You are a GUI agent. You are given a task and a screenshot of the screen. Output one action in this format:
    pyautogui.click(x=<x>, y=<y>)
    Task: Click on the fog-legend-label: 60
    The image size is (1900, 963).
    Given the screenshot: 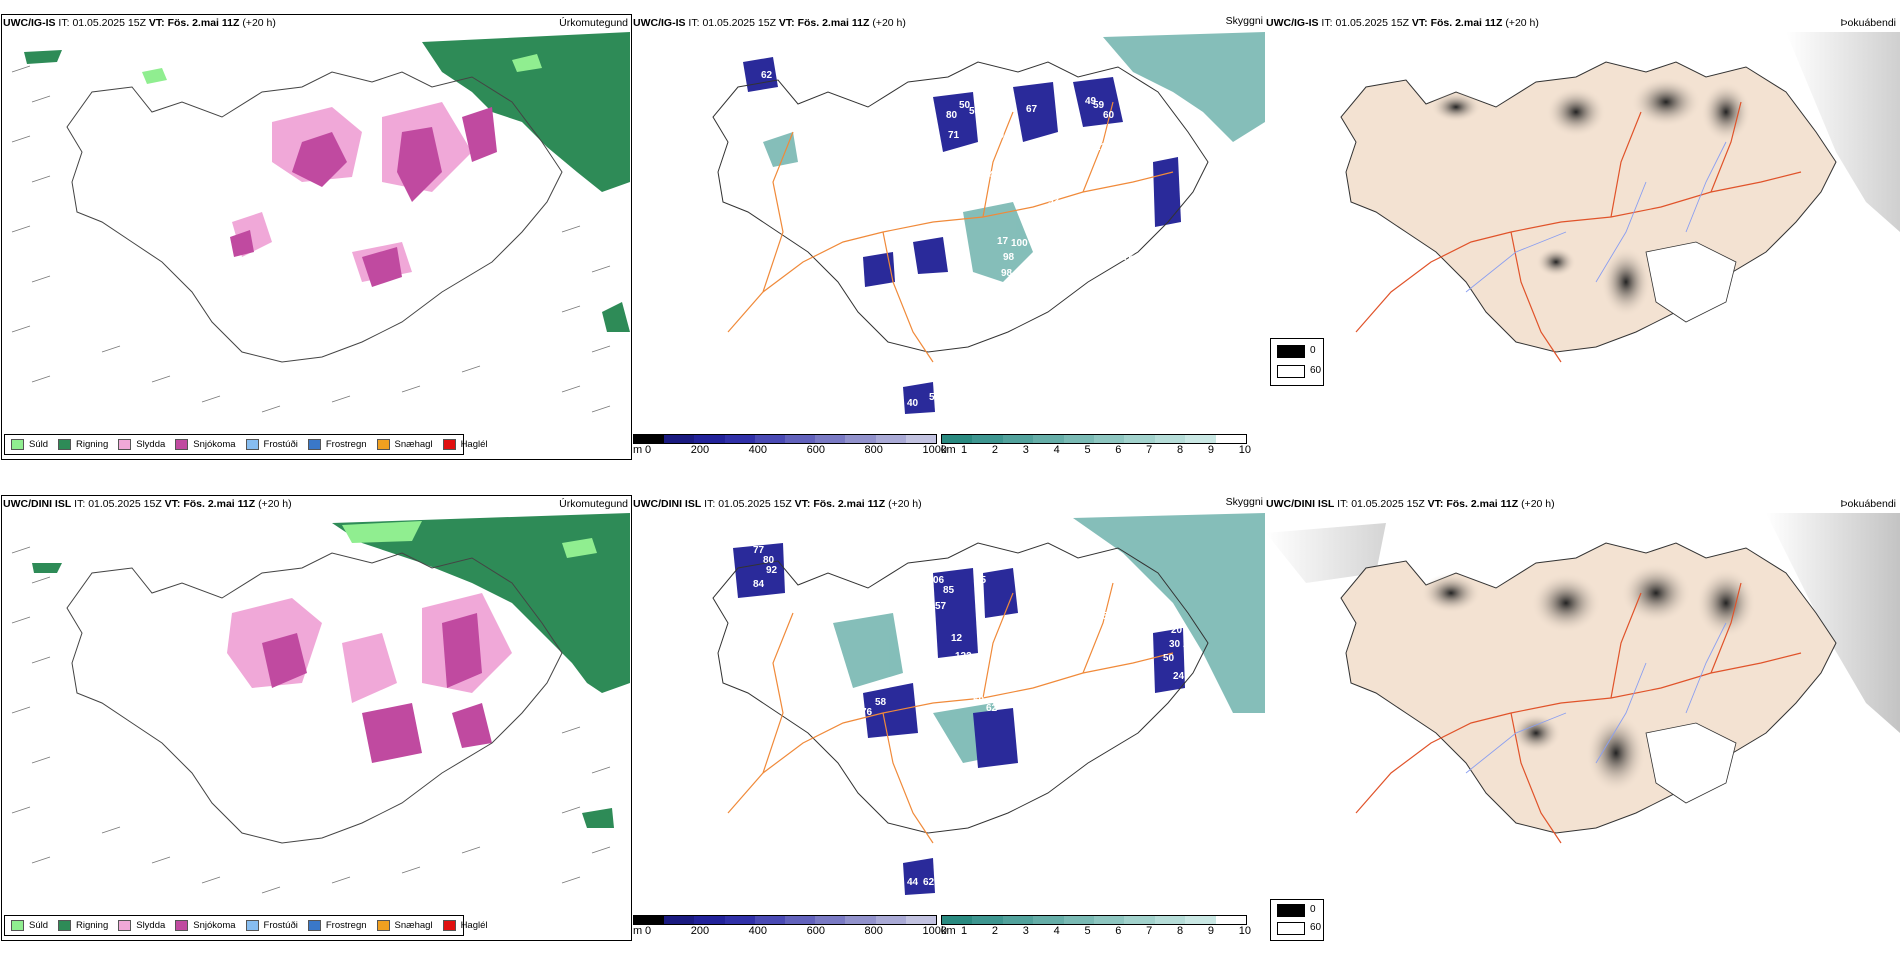 What is the action you would take?
    pyautogui.click(x=1316, y=370)
    